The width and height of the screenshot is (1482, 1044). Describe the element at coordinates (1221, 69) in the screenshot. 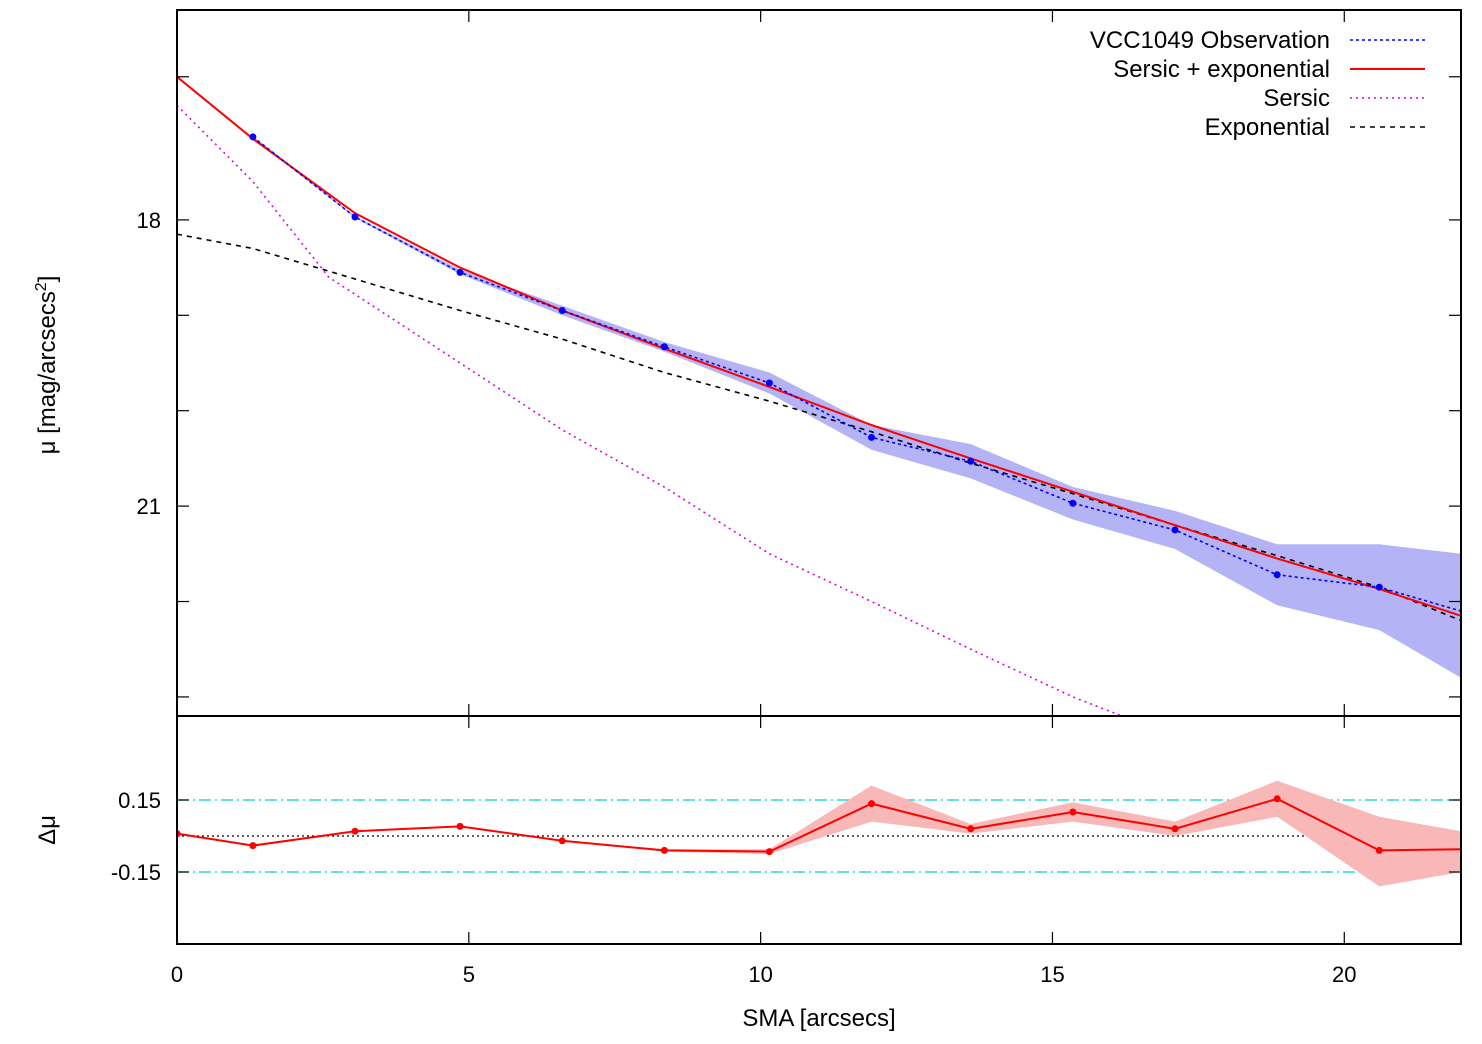

I see `legend-label-sersic-exponential: Sersic + exponential` at that location.